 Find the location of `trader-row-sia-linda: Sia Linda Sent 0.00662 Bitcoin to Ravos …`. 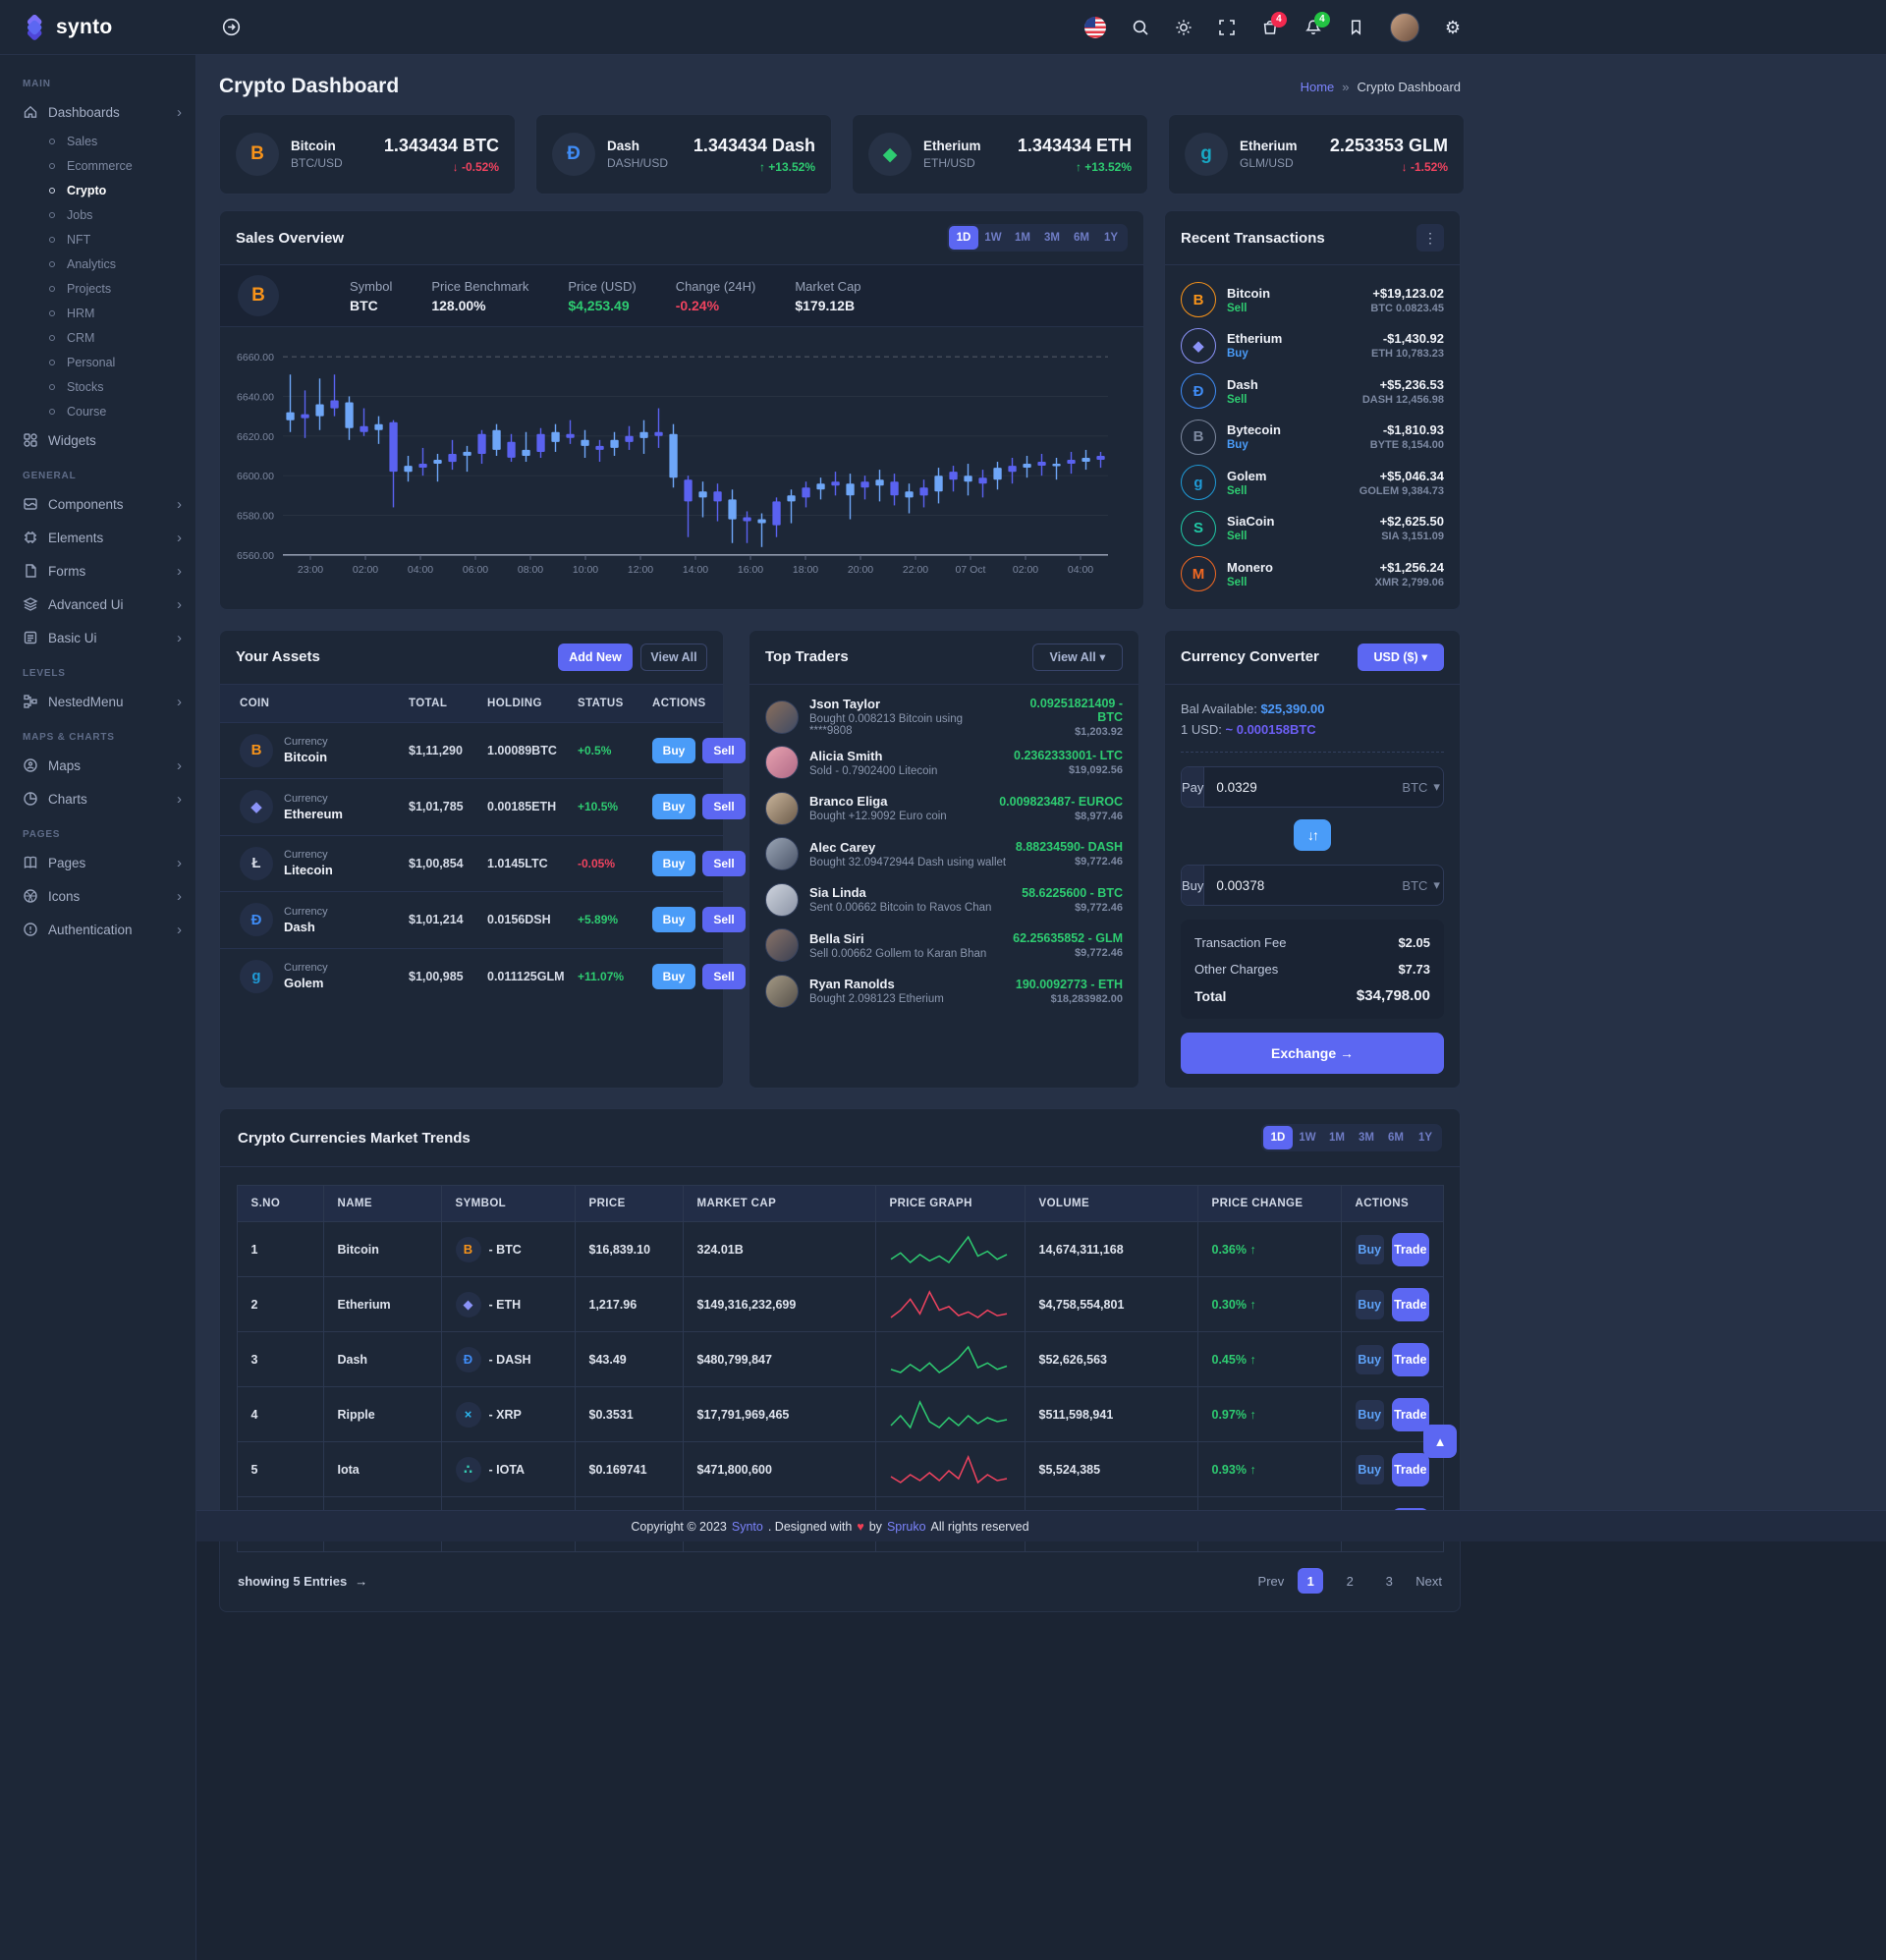

trader-row-sia-linda: Sia Linda Sent 0.00662 Bitcoin to Ravos … is located at coordinates (944, 900).